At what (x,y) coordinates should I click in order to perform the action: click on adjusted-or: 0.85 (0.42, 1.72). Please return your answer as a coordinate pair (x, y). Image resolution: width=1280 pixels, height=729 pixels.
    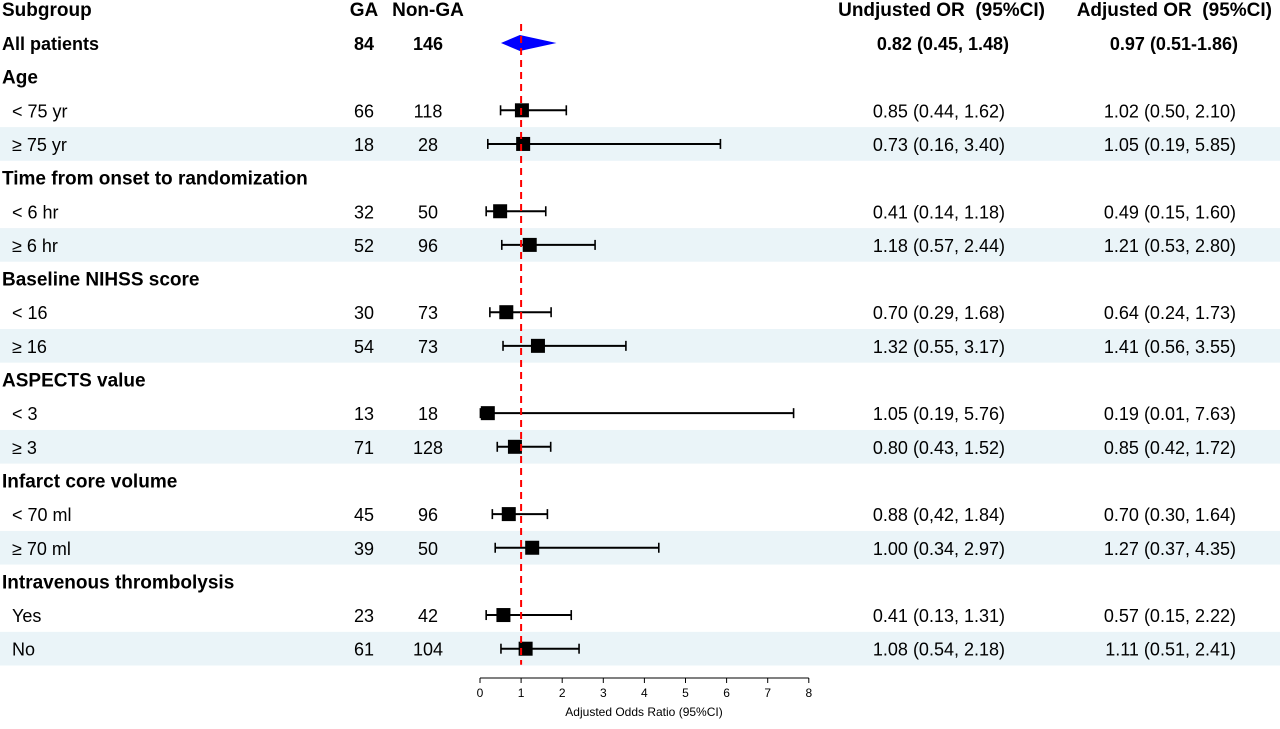
    Looking at the image, I should click on (1170, 448).